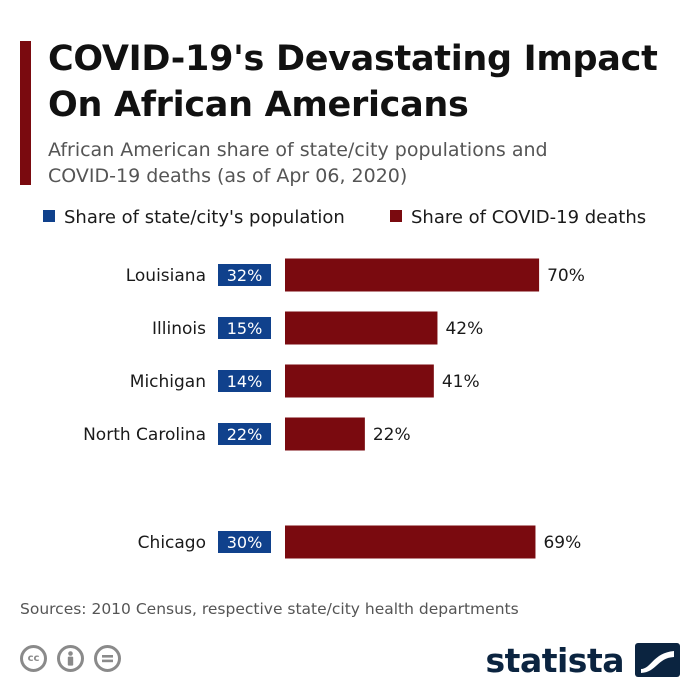  I want to click on legend-item-population: Share of state/city's population, so click(194, 217).